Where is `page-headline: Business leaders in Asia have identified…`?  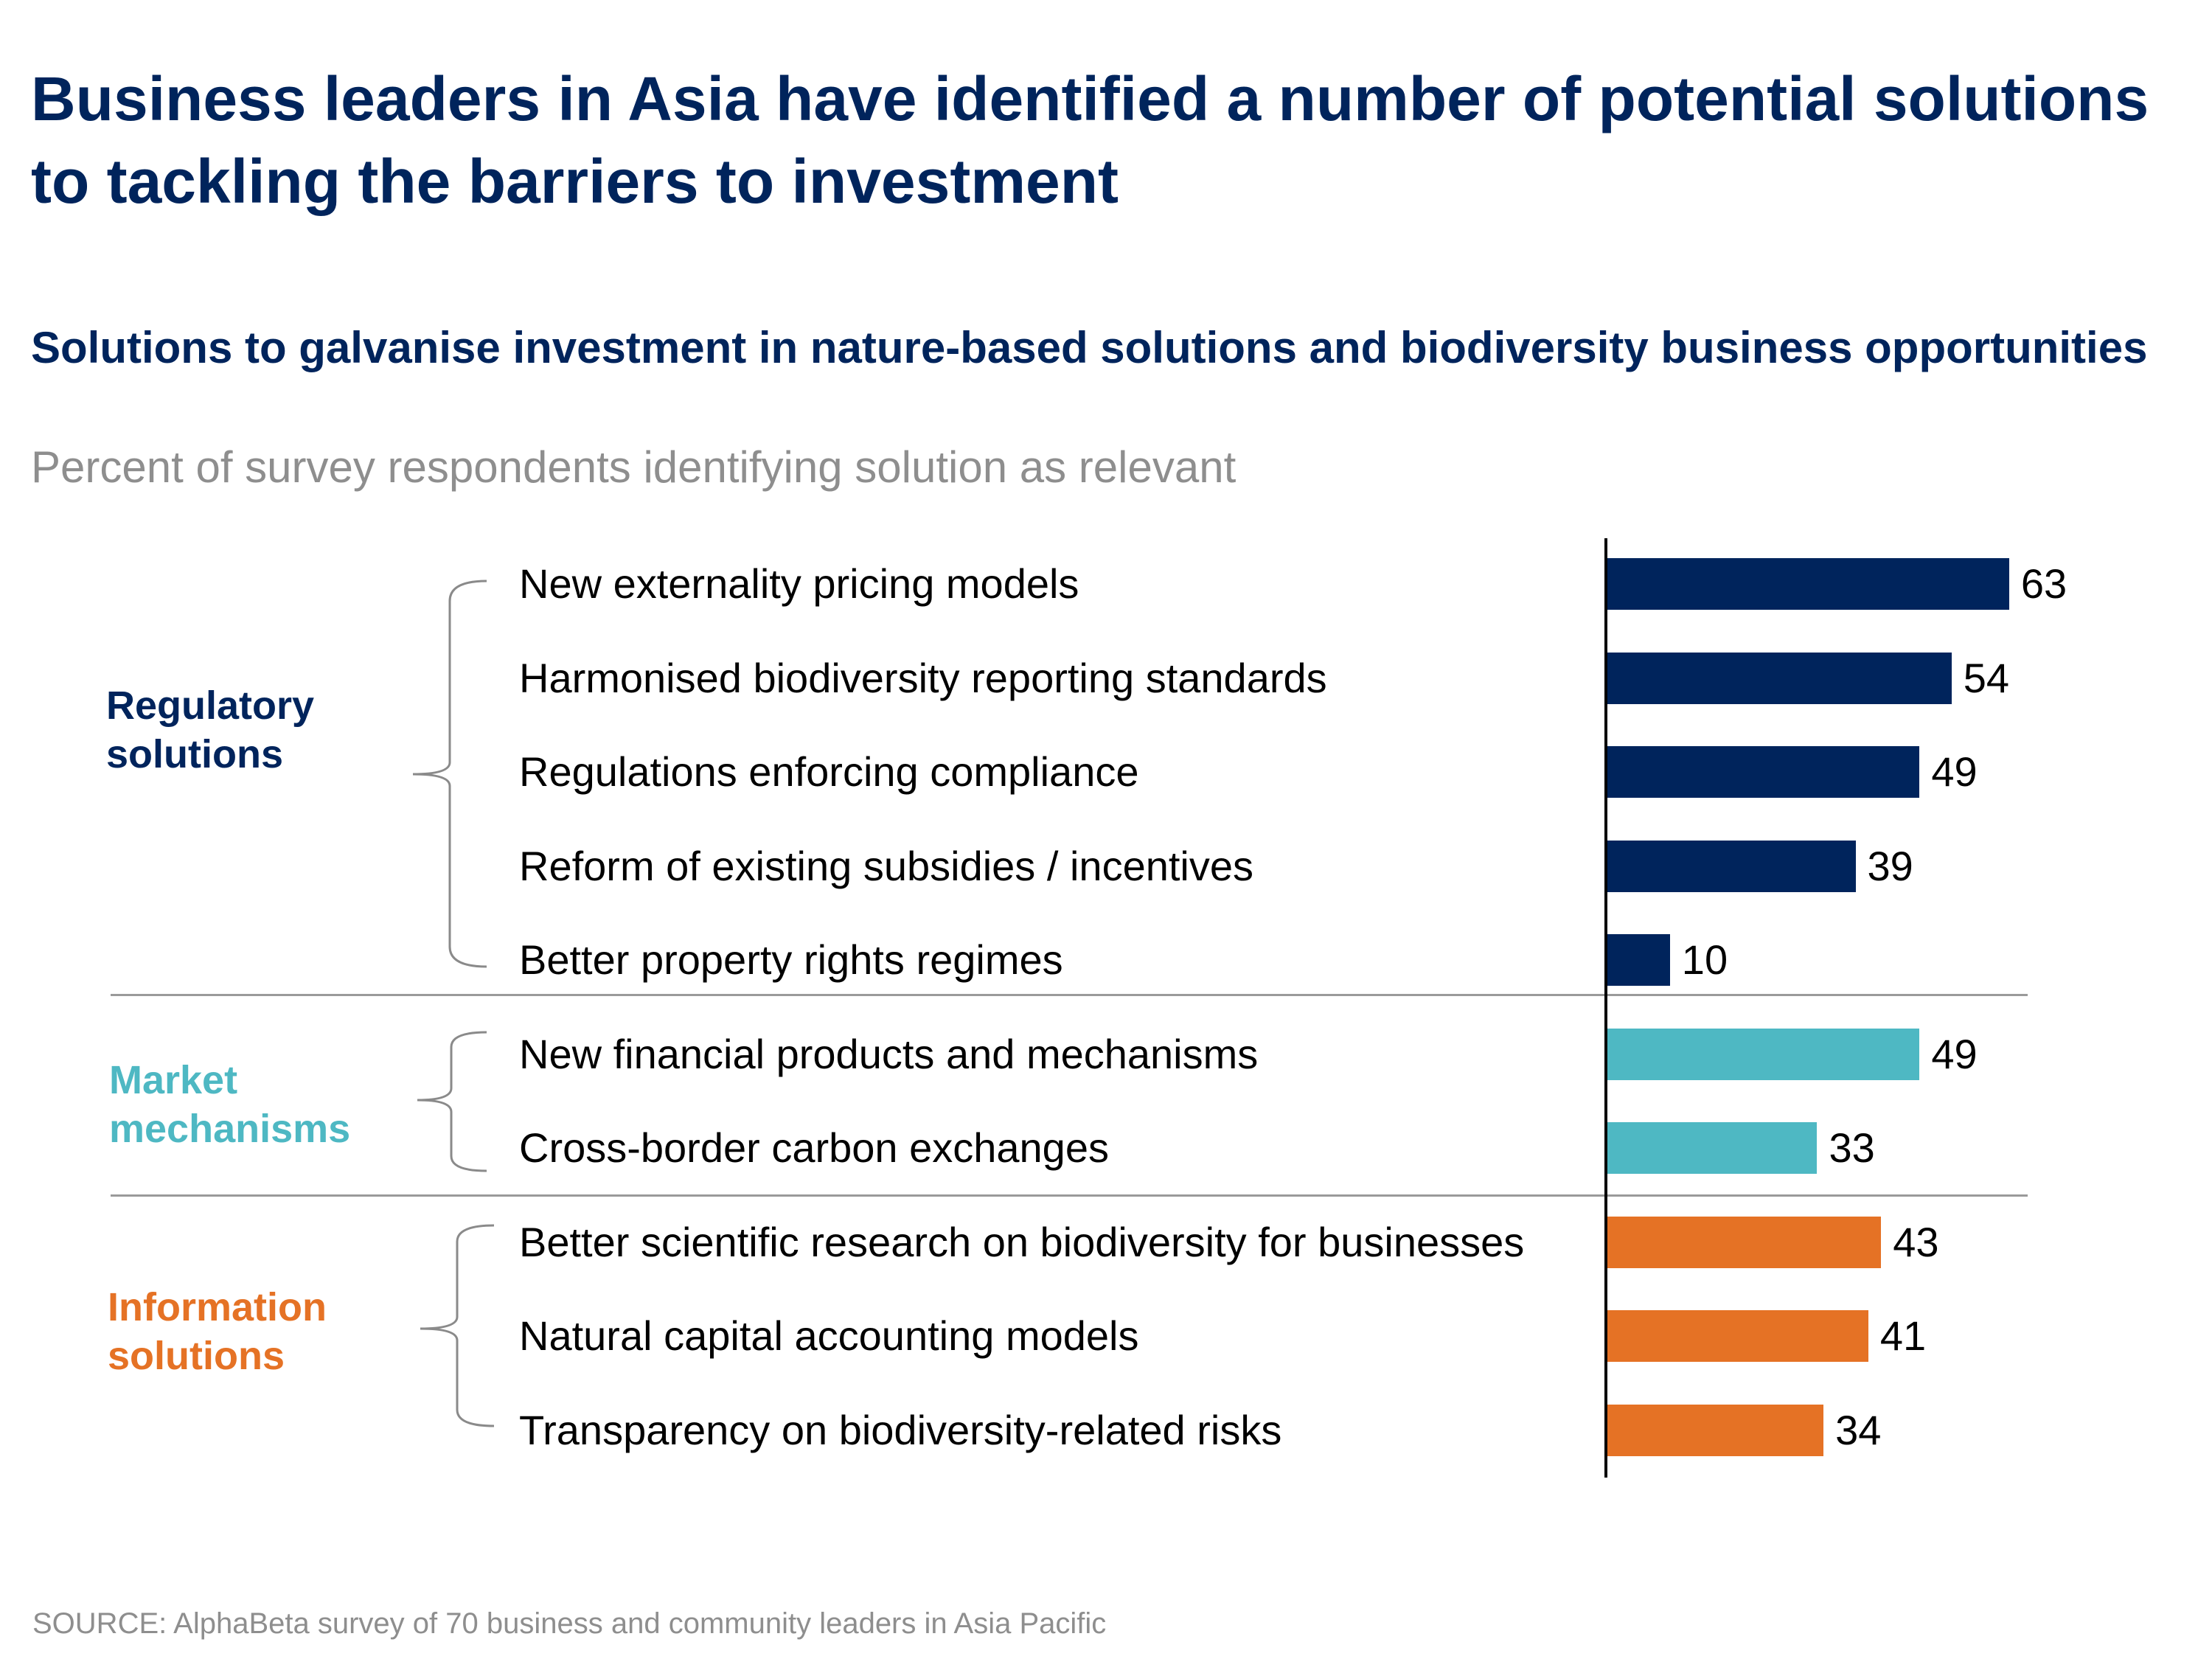
page-headline: Business leaders in Asia have identified… is located at coordinates (1090, 140).